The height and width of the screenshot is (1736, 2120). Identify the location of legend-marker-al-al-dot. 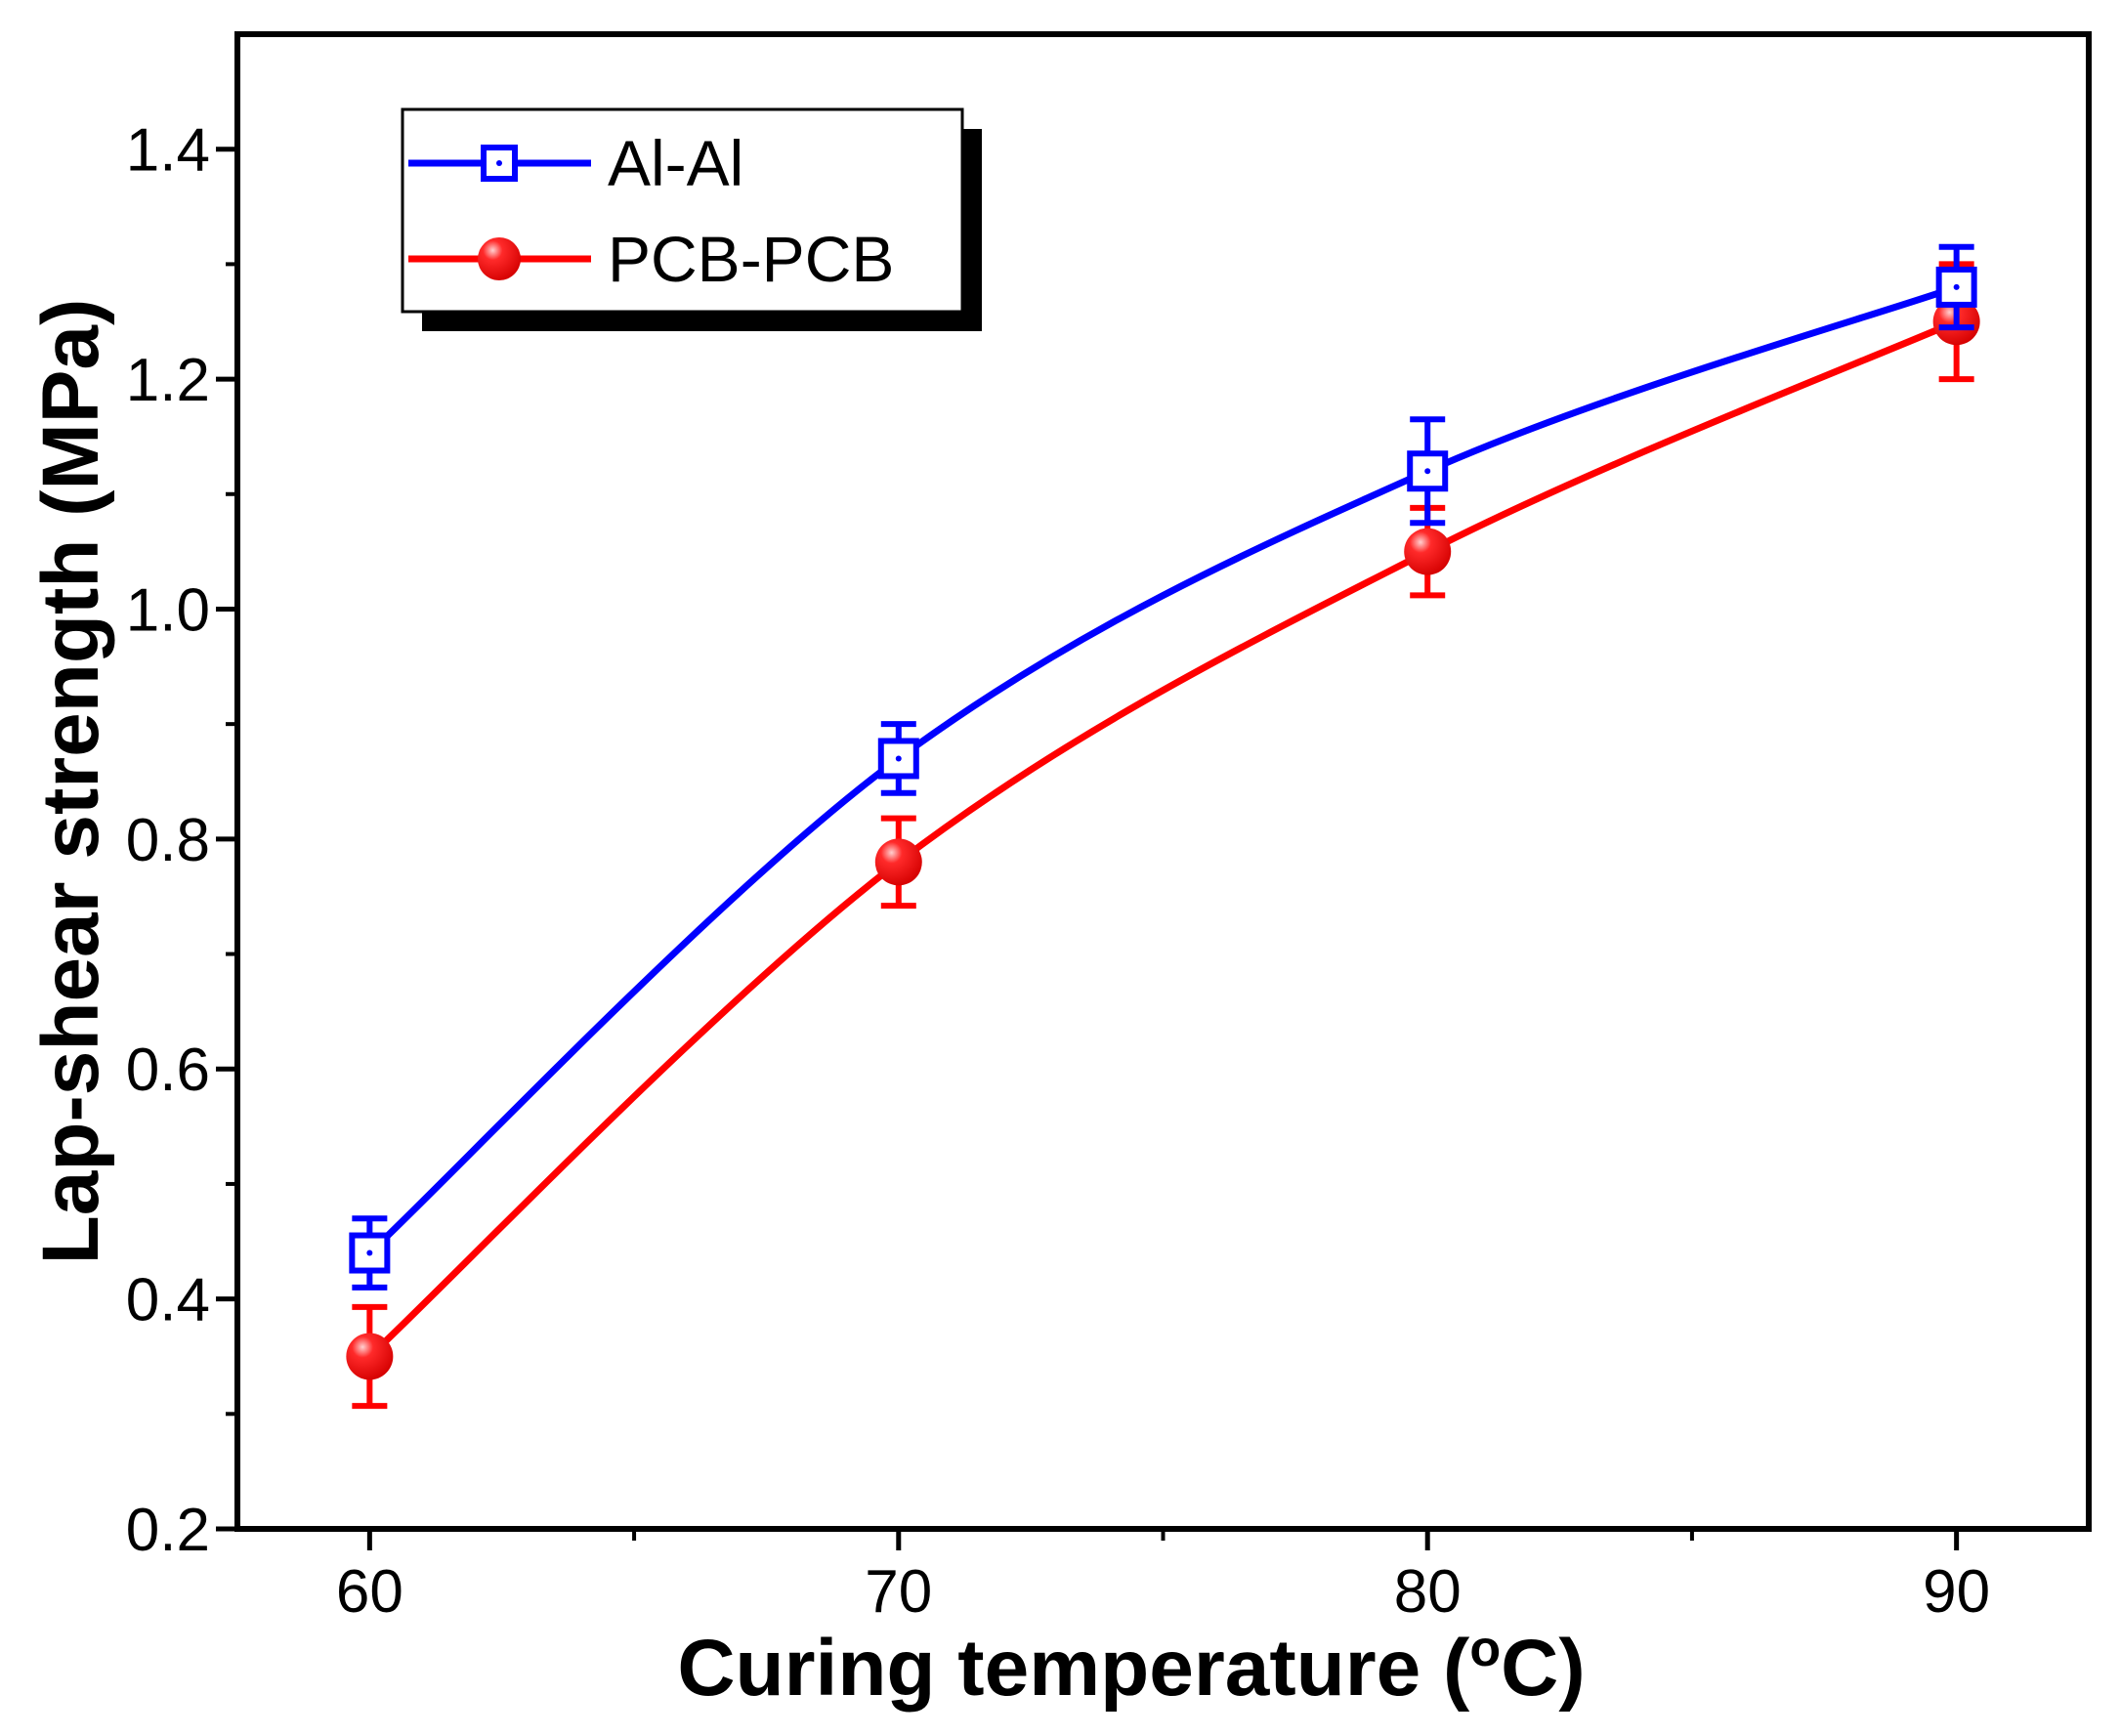
(499, 163).